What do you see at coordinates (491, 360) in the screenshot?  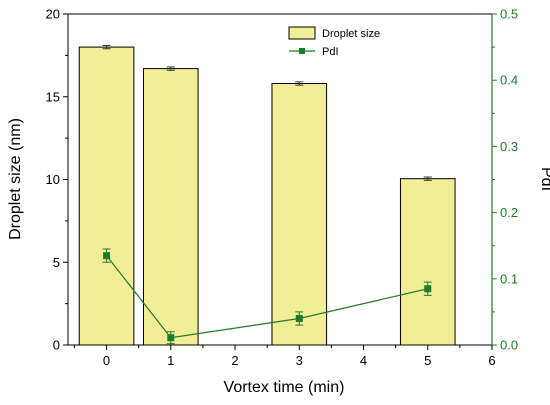 I see `x-tick-label-6: 6` at bounding box center [491, 360].